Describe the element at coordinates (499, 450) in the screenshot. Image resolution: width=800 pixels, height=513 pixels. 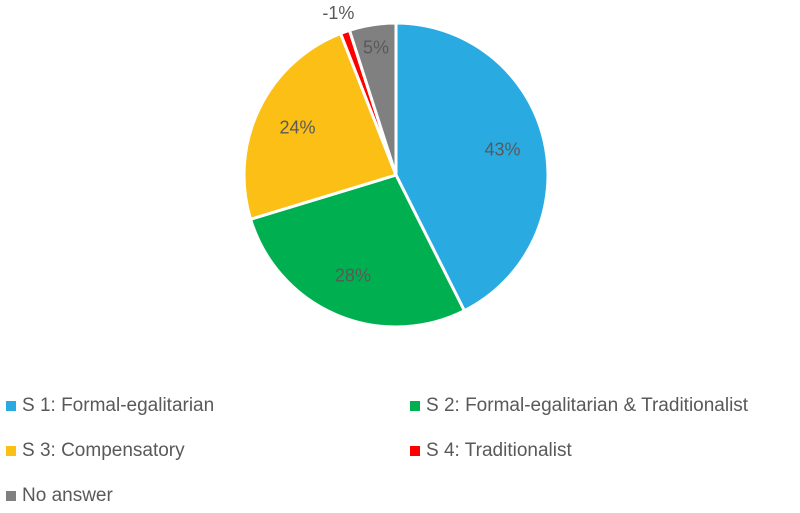
I see `legend-label-s4: S 4: Traditionalist` at that location.